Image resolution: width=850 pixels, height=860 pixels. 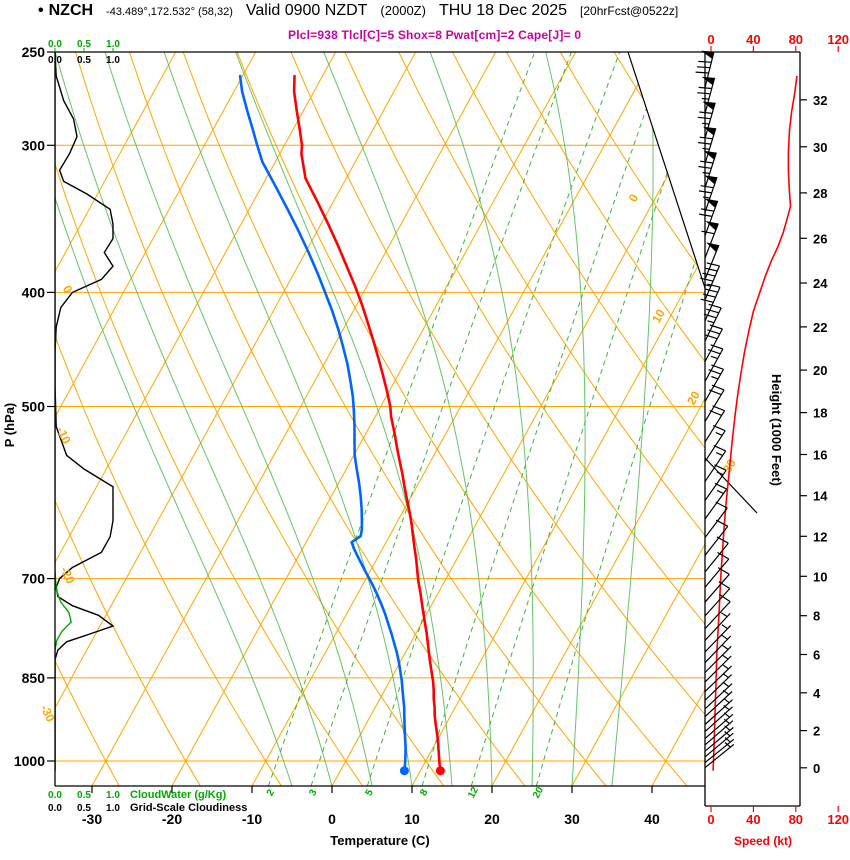 What do you see at coordinates (820, 147) in the screenshot?
I see `height-tick-label: 30` at bounding box center [820, 147].